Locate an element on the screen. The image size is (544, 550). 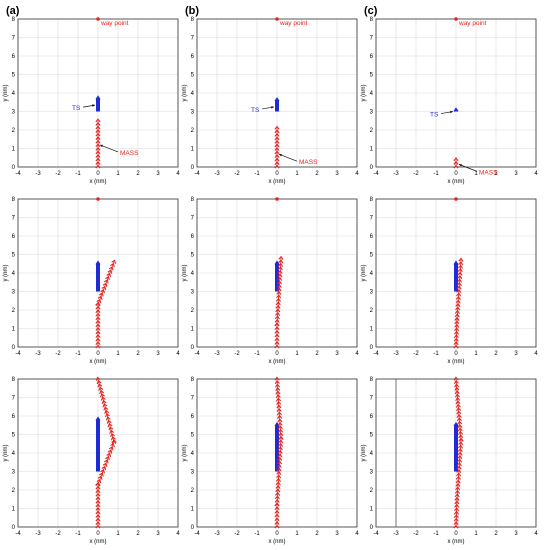
x-tick-label: -4 is located at coordinates (376, 174).